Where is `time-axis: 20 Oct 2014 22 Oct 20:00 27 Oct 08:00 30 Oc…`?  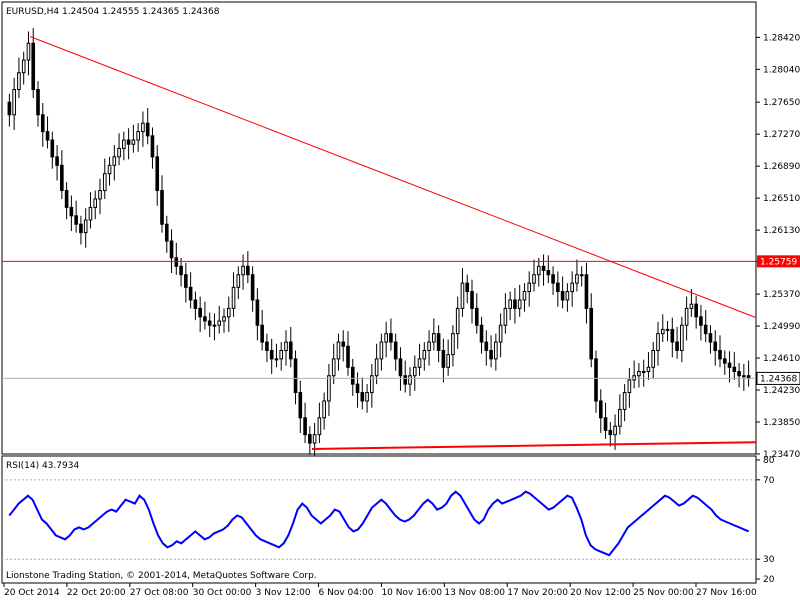
time-axis: 20 Oct 2014 22 Oct 20:00 27 Oct 08:00 30 Oc… is located at coordinates (380, 590).